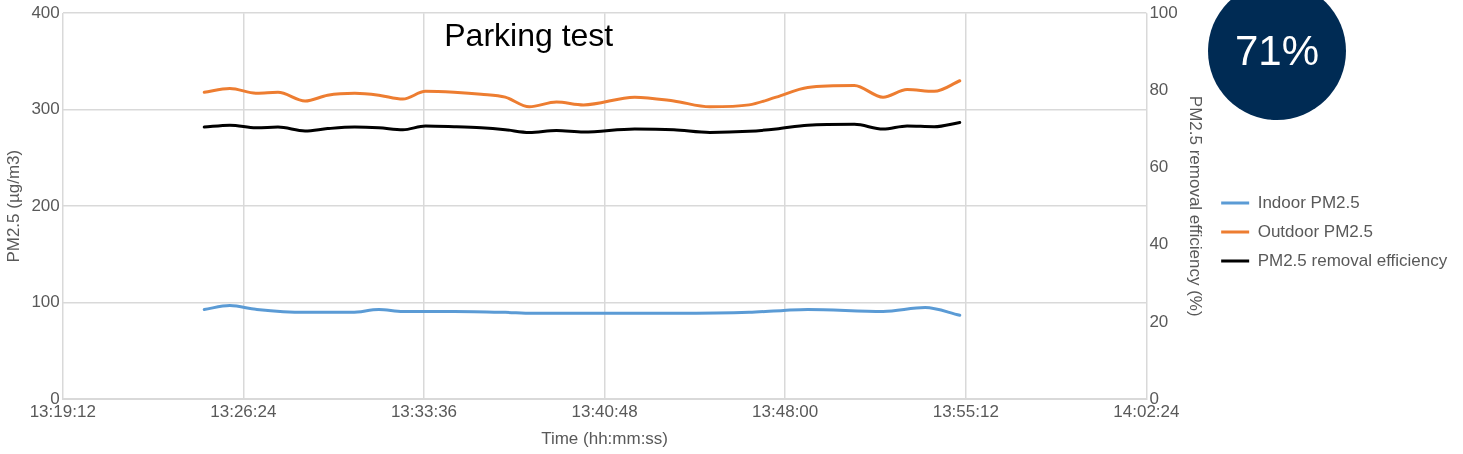 Image resolution: width=1463 pixels, height=454 pixels. I want to click on circle-badge: 71%, so click(1277, 60).